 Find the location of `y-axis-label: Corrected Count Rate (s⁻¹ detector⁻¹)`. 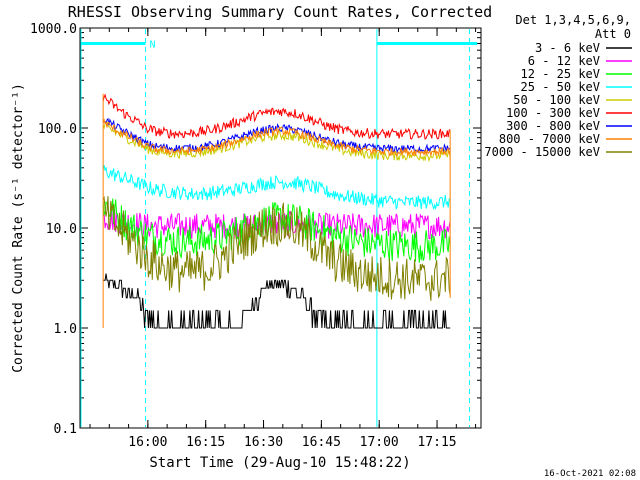

y-axis-label: Corrected Count Rate (s⁻¹ detector⁻¹) is located at coordinates (18, 228).